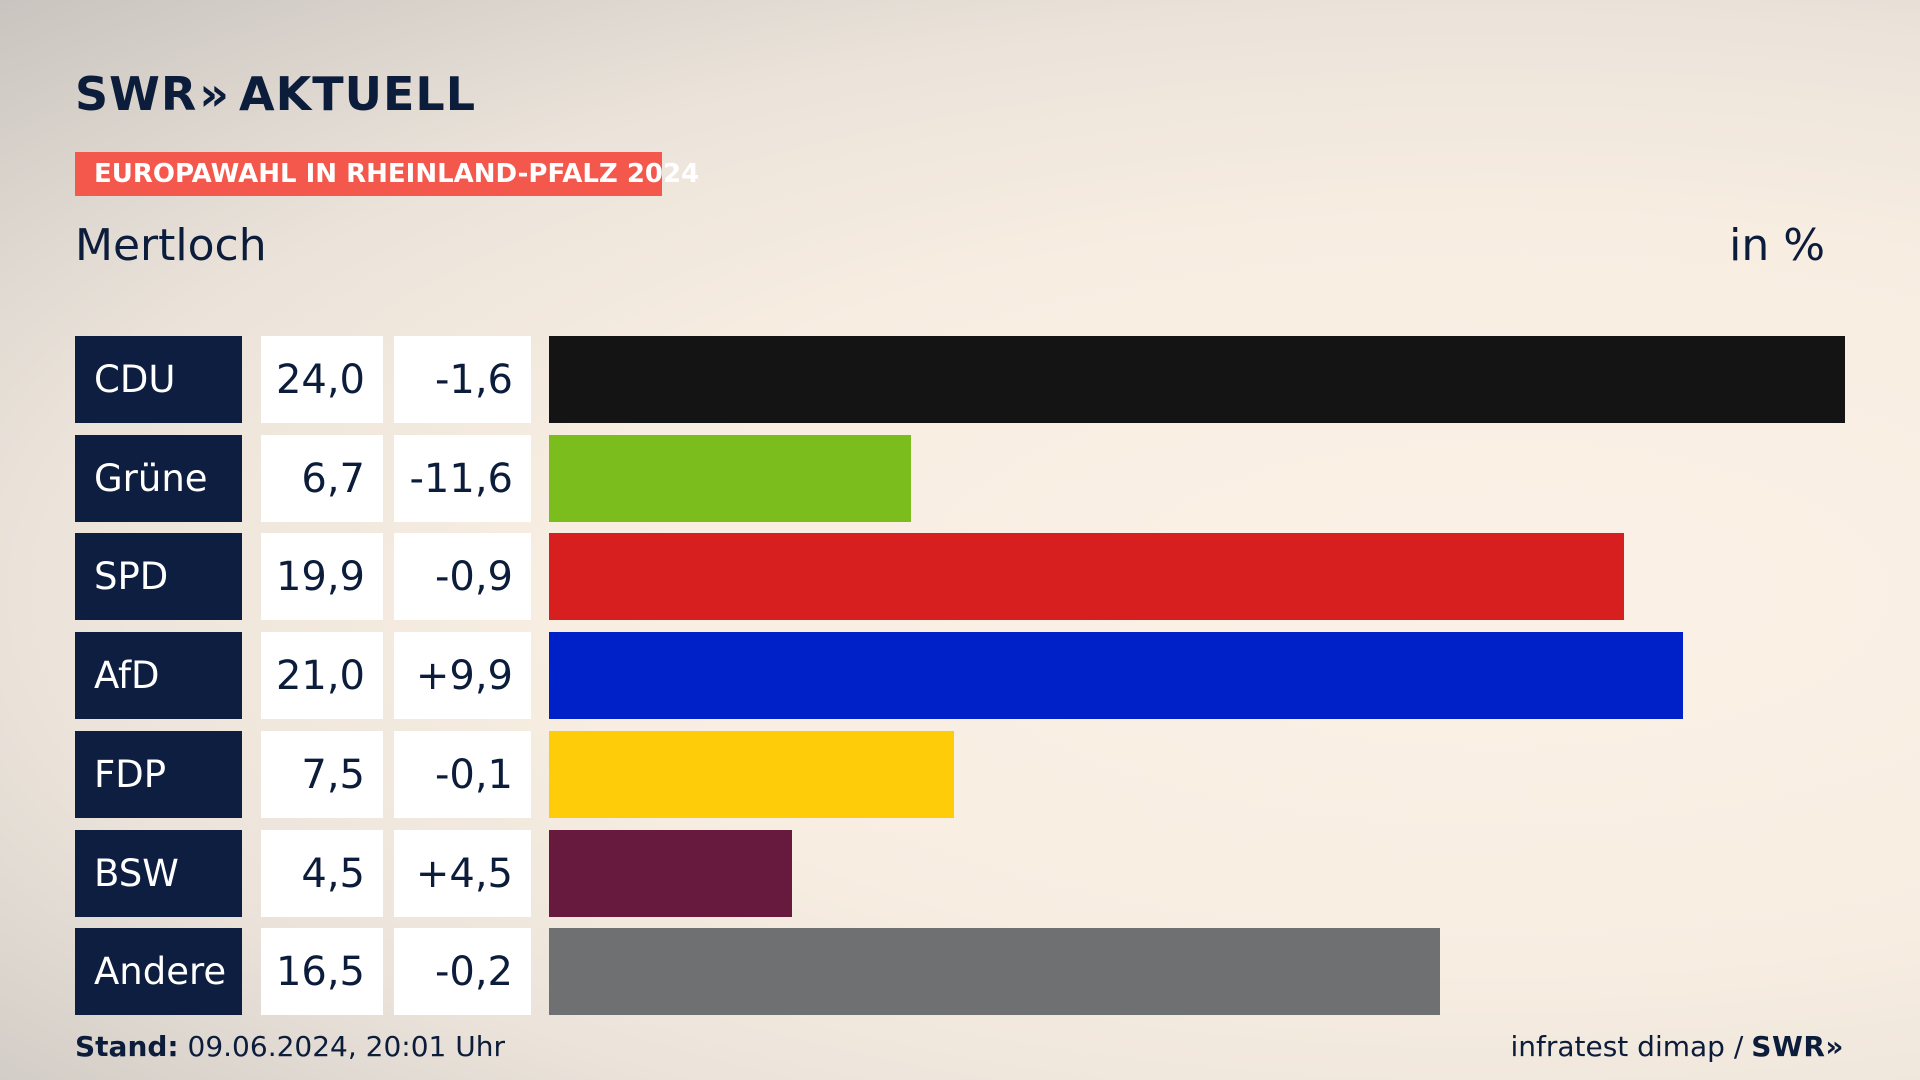  Describe the element at coordinates (322, 478) in the screenshot. I see `value-label: 6,7` at that location.